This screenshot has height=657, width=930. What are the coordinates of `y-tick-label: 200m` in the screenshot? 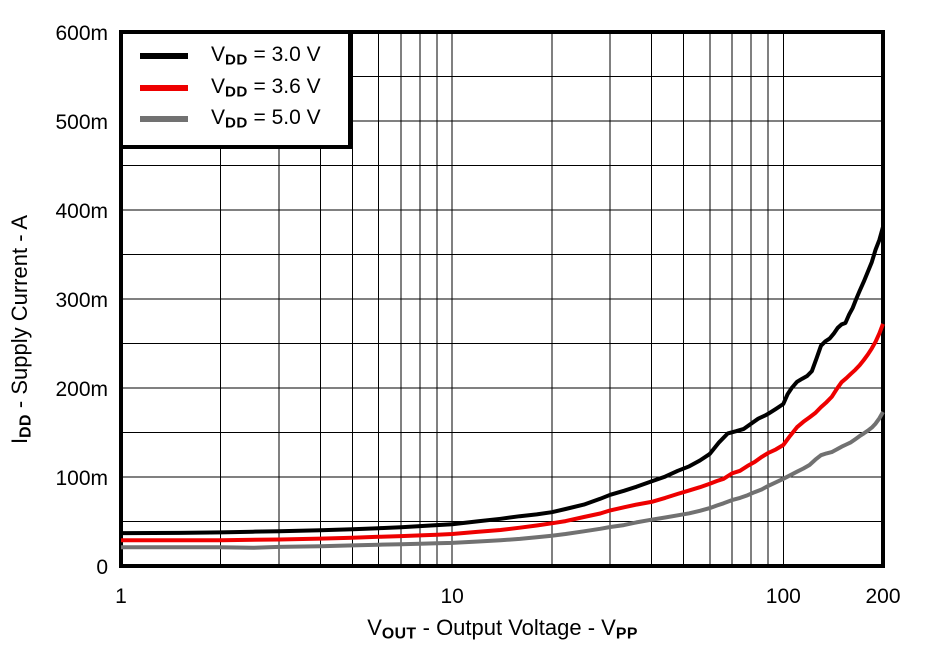 It's located at (81, 389).